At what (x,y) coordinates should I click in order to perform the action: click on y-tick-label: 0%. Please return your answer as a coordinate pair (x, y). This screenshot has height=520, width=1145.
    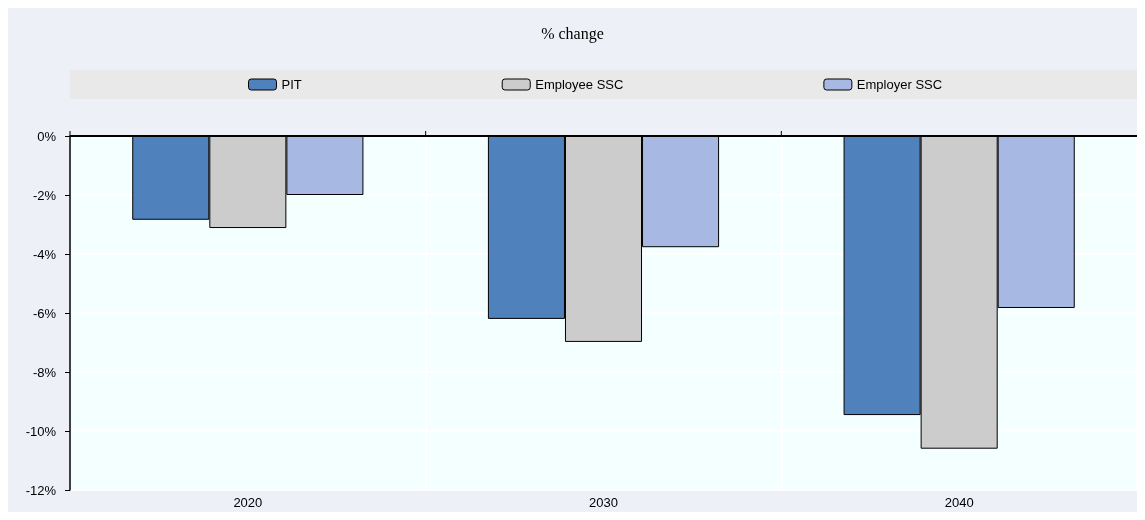
    Looking at the image, I should click on (47, 136).